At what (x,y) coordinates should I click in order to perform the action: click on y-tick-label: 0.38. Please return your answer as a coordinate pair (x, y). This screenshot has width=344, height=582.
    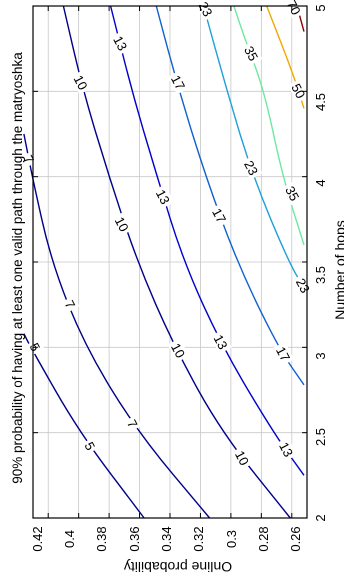
    Looking at the image, I should click on (101, 538).